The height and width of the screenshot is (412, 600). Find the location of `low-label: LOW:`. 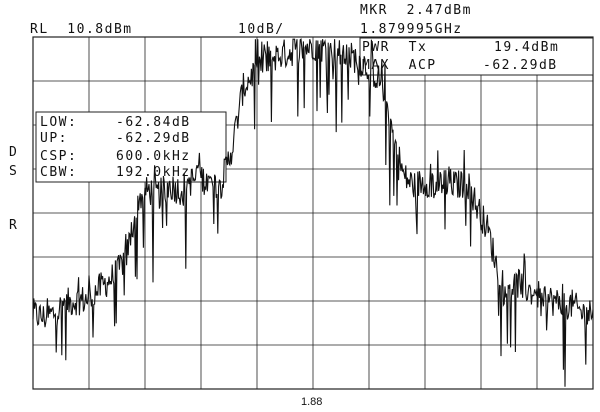

low-label: LOW: is located at coordinates (59, 122).